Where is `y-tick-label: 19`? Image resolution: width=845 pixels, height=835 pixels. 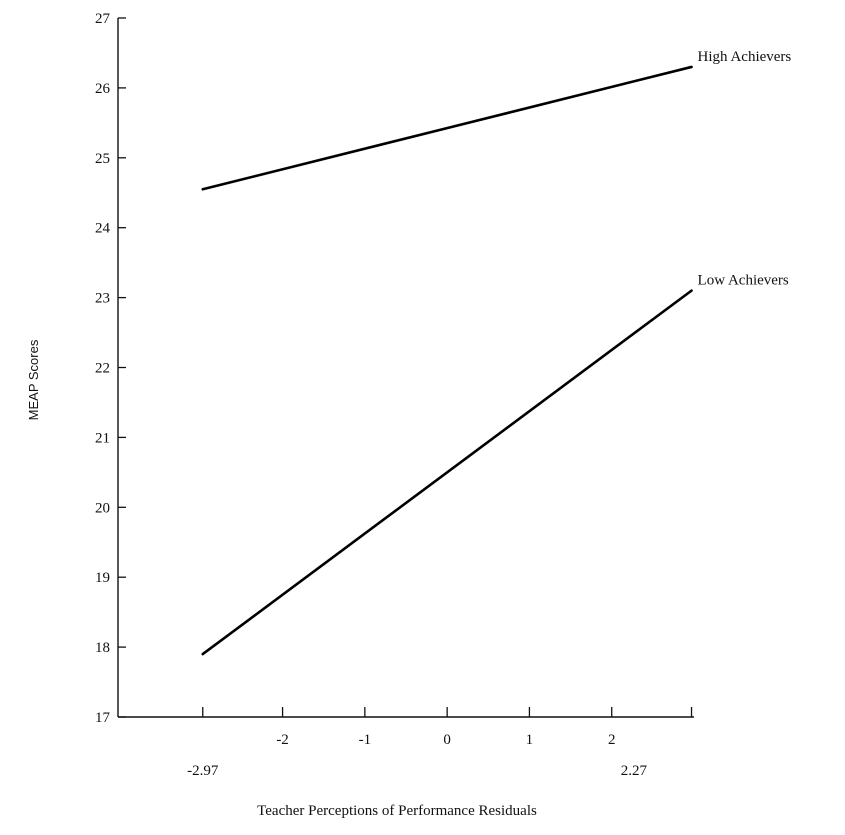
y-tick-label: 19 is located at coordinates (102, 578).